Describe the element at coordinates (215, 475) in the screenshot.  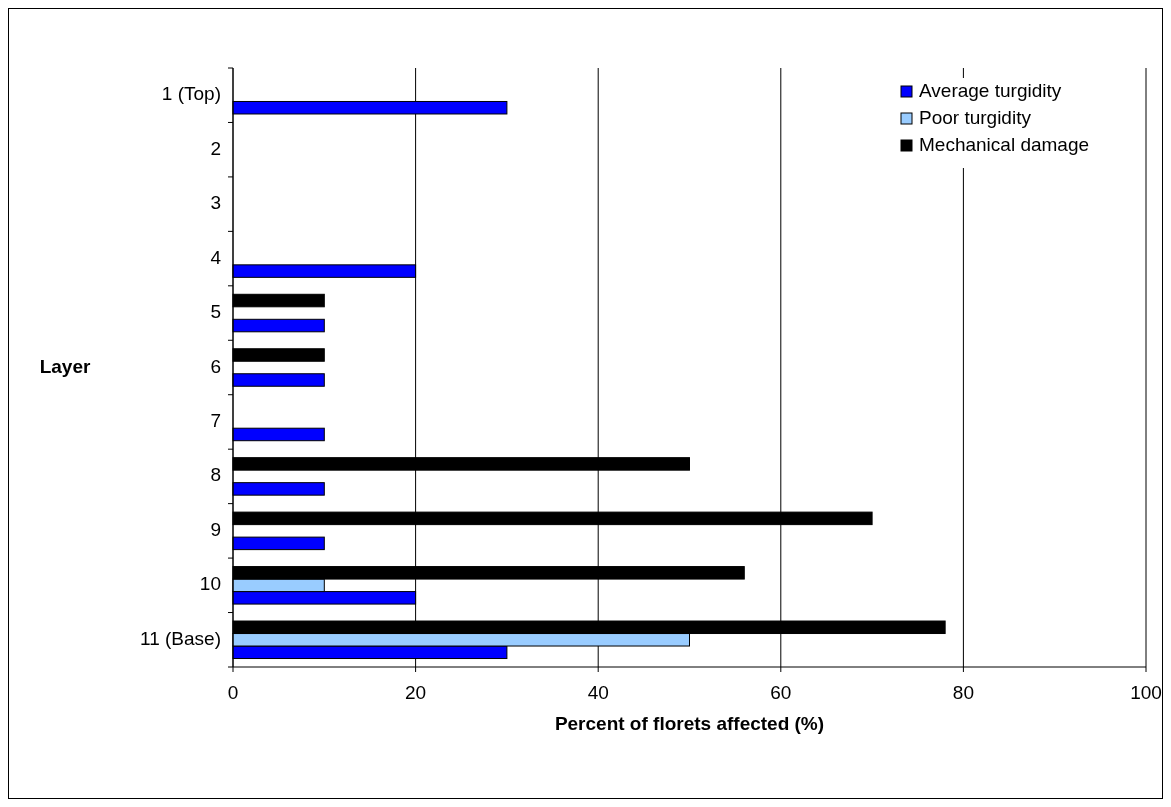
I see `y-tick-label: 8` at that location.